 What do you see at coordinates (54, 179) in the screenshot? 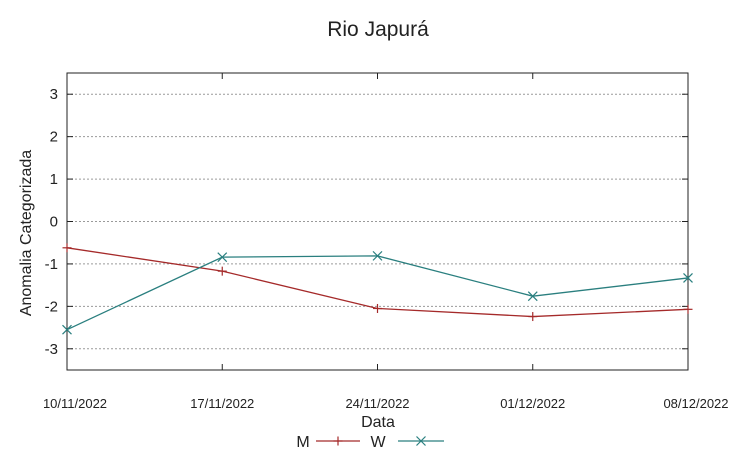
I see `y-tick-label: 1` at bounding box center [54, 179].